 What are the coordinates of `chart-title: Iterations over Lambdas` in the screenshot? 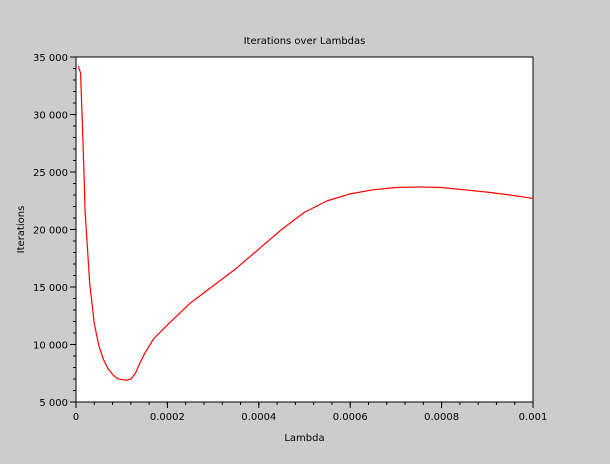 It's located at (305, 41).